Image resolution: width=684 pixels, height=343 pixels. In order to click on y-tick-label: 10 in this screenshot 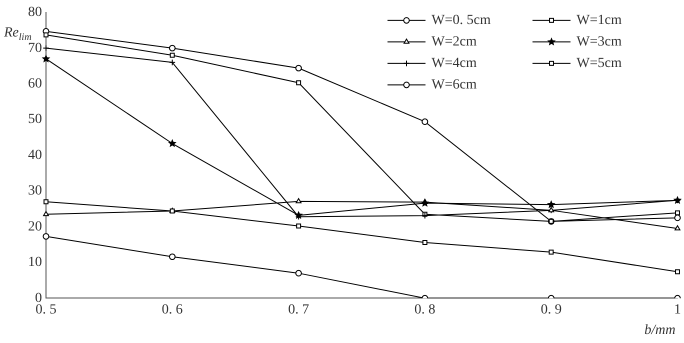, I will do `click(35, 262)`.